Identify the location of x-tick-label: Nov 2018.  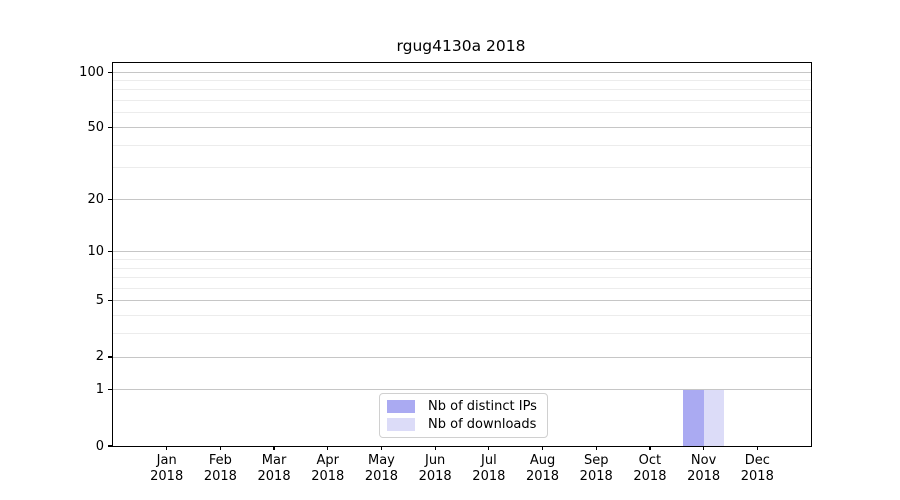
(704, 468).